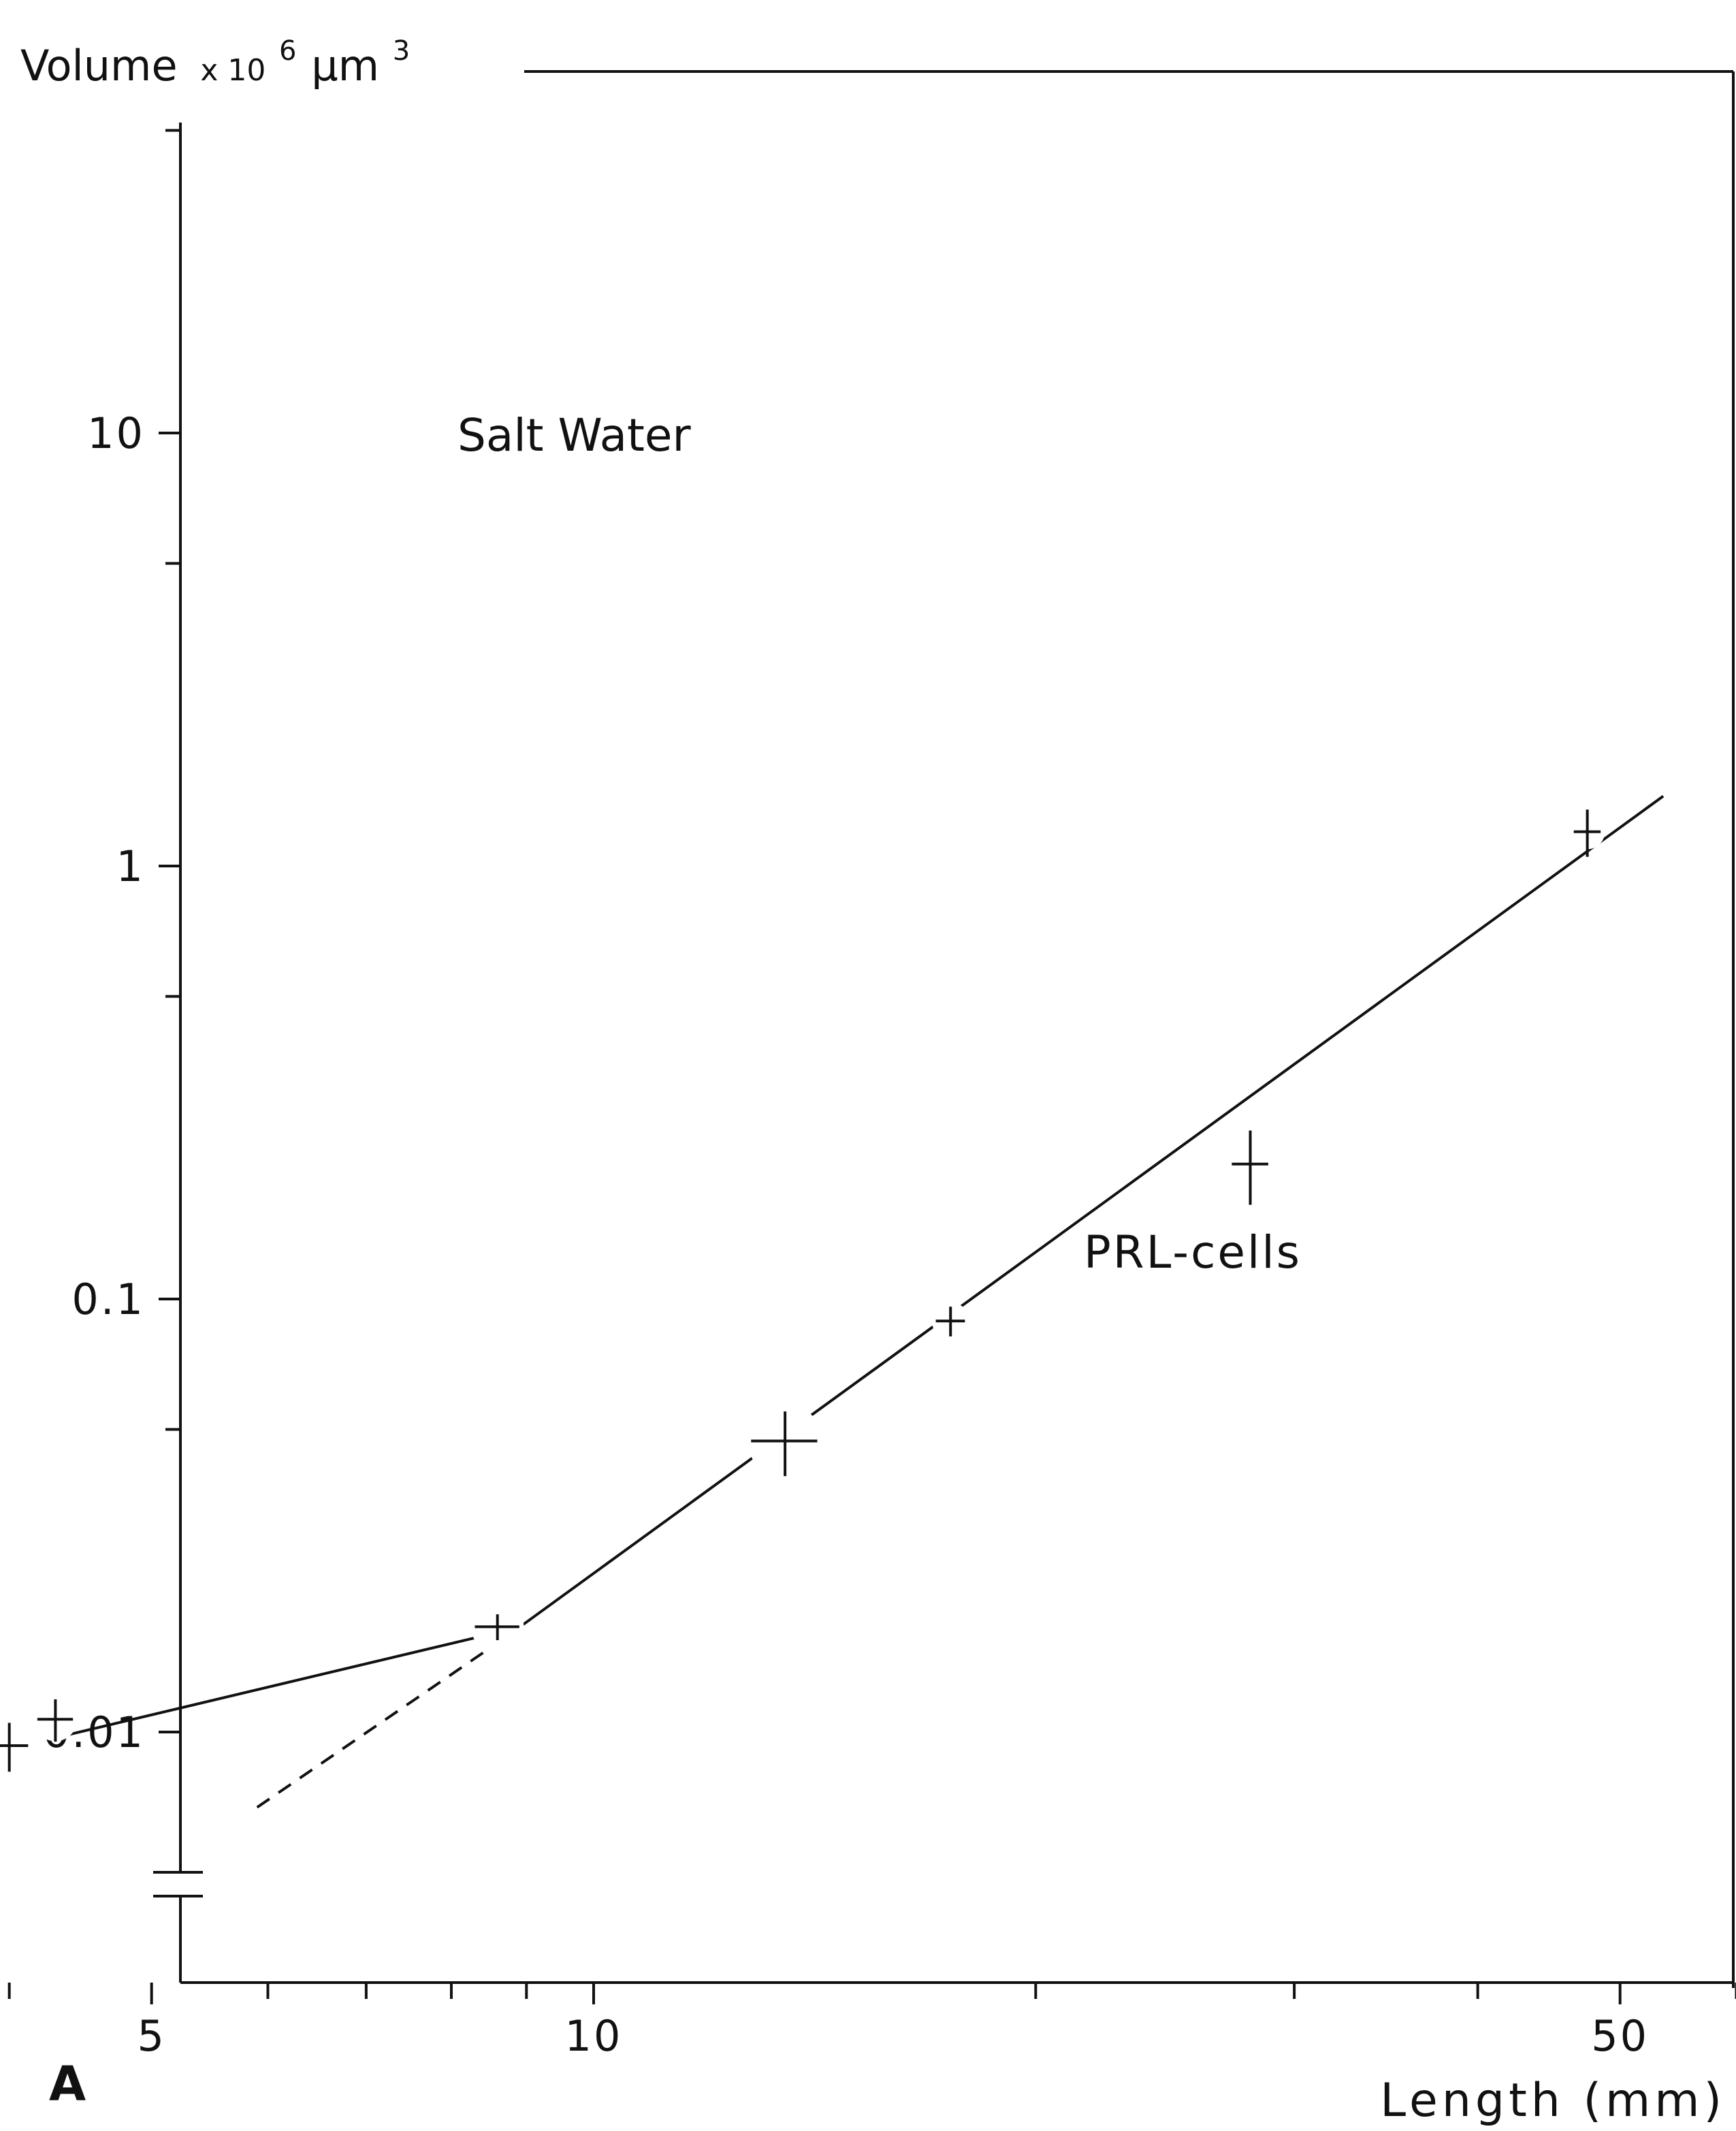  I want to click on y-axis-title: Volume x 10 6 μm 3, so click(215, 56).